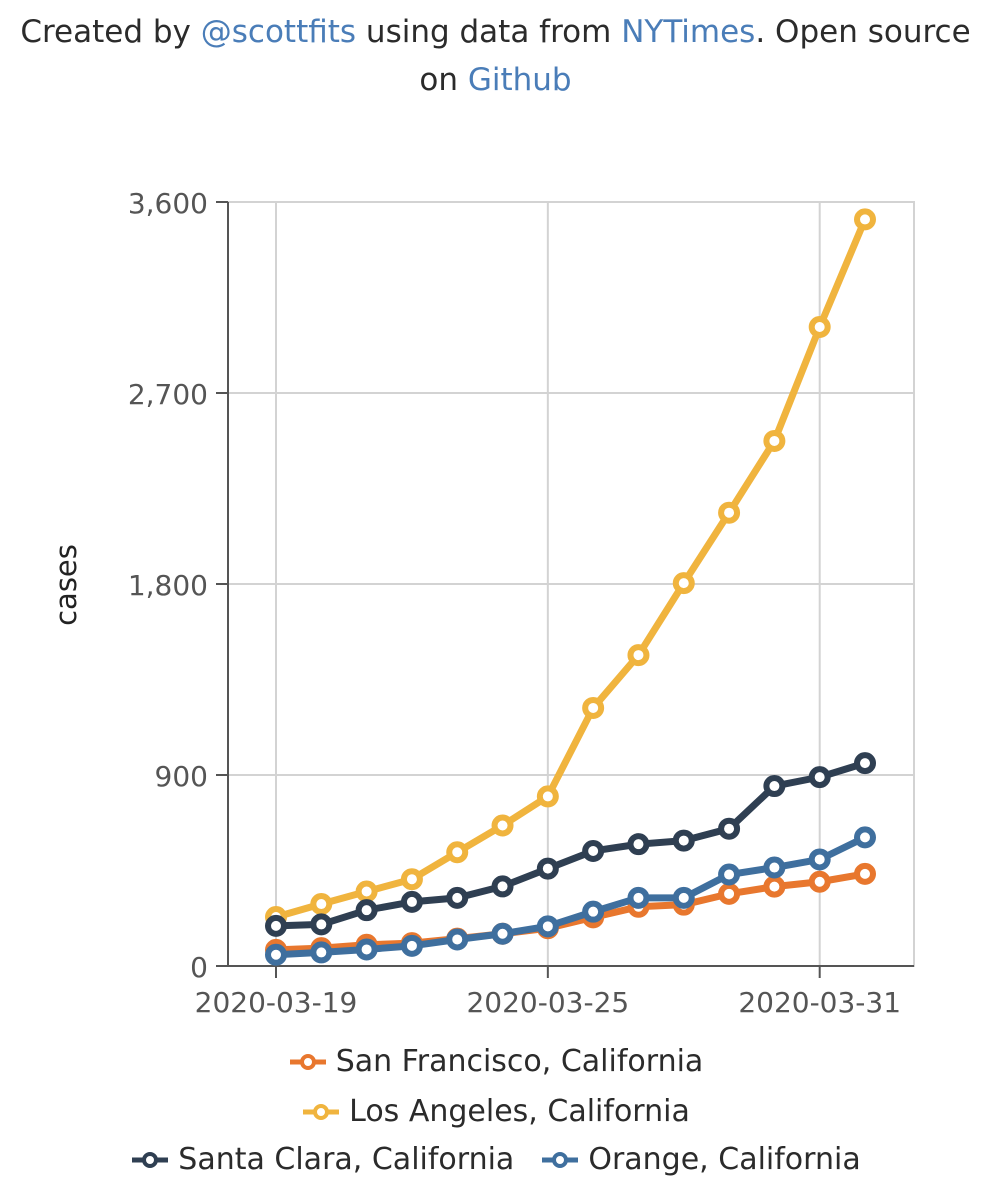  Describe the element at coordinates (688, 32) in the screenshot. I see `source-link: NYTimes` at that location.